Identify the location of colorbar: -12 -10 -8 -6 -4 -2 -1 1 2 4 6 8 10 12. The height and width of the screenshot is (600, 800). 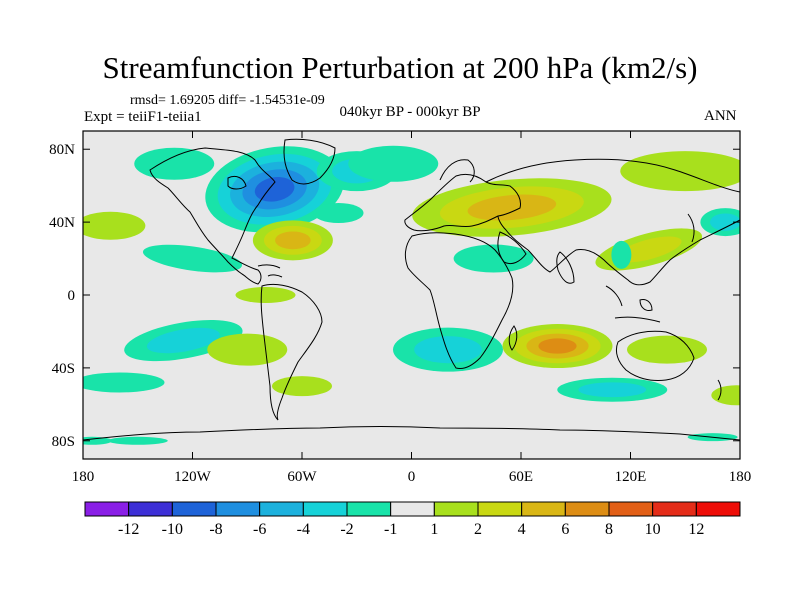
(412, 519).